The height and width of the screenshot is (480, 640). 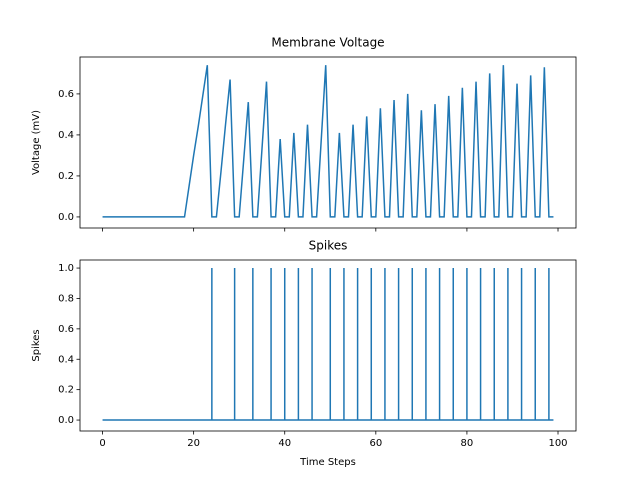 What do you see at coordinates (327, 462) in the screenshot?
I see `x-axis-label: Time Steps` at bounding box center [327, 462].